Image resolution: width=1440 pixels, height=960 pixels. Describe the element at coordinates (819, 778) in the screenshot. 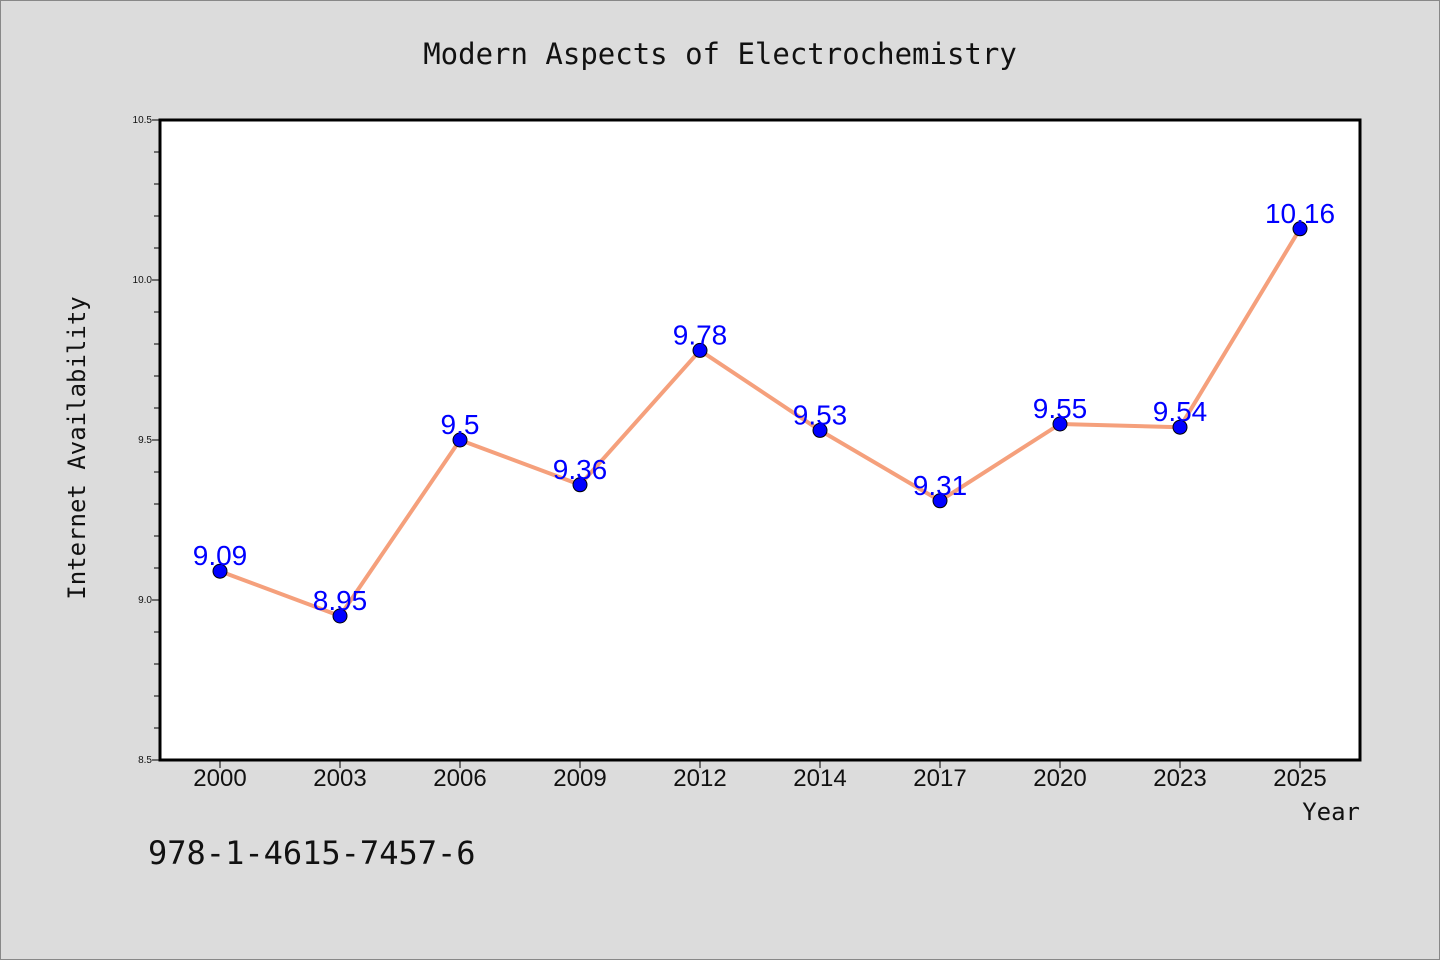

I see `x-tick-label: 2014` at that location.